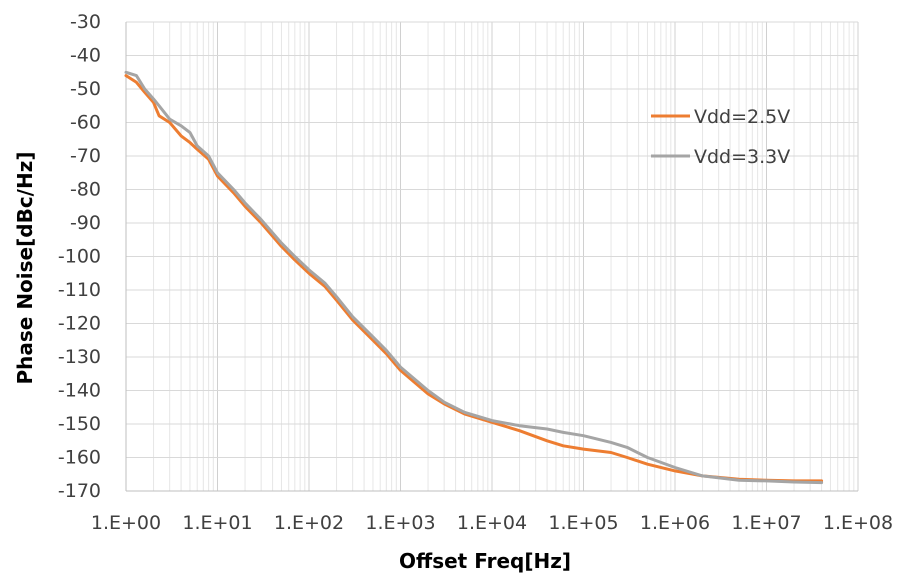 This screenshot has width=899, height=573. What do you see at coordinates (79, 290) in the screenshot?
I see `y-tick-label: -110` at bounding box center [79, 290].